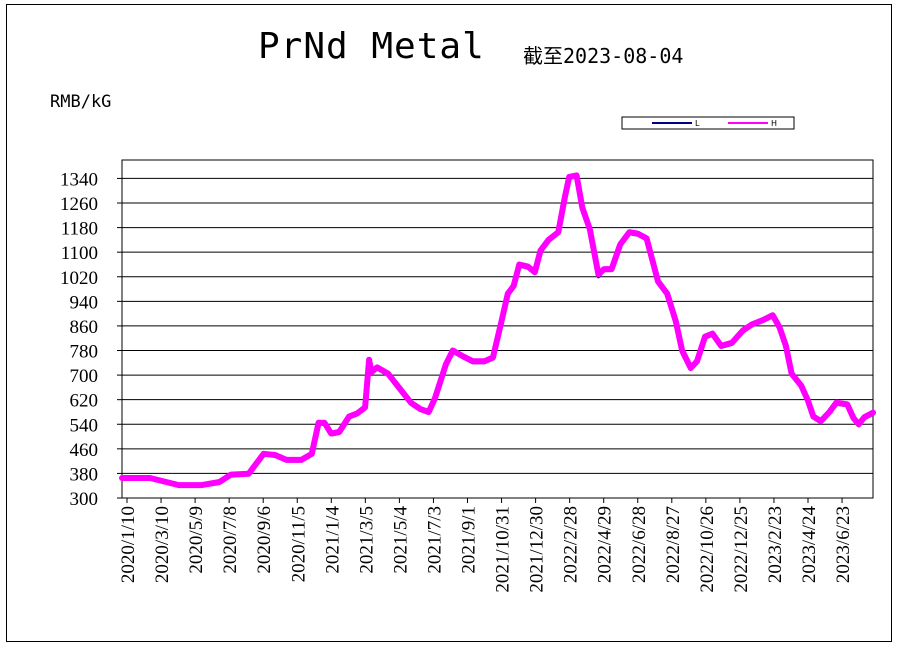 Image resolution: width=900 pixels, height=648 pixels. I want to click on y-tick-label: 700, so click(84, 376).